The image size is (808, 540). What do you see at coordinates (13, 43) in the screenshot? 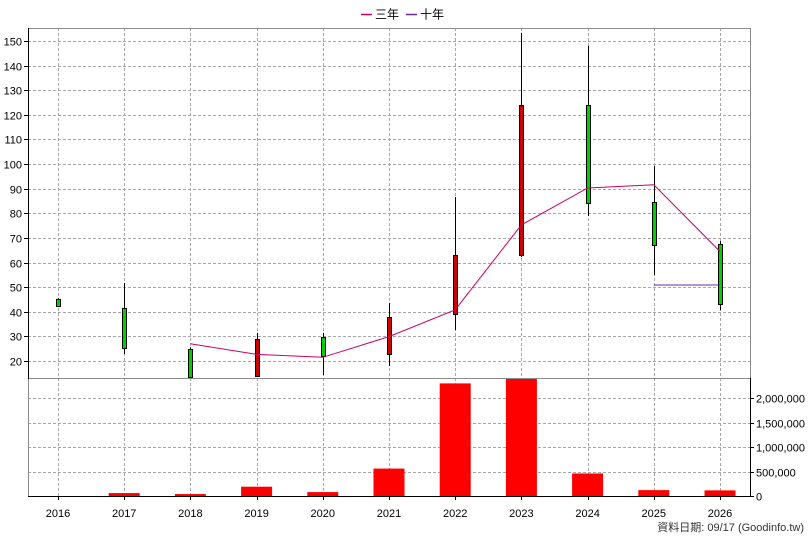
I see `price-tick-label: 150` at bounding box center [13, 43].